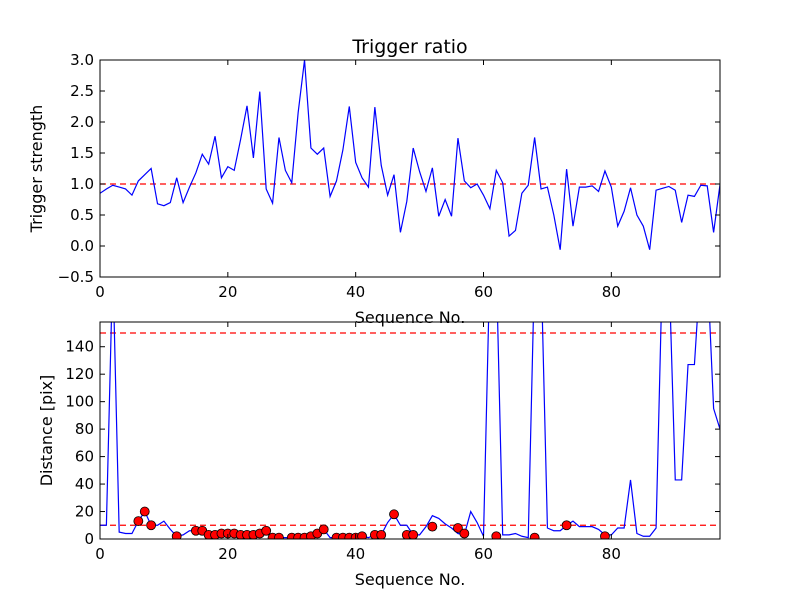  What do you see at coordinates (82, 60) in the screenshot?
I see `y-tick-label: 3.0` at bounding box center [82, 60].